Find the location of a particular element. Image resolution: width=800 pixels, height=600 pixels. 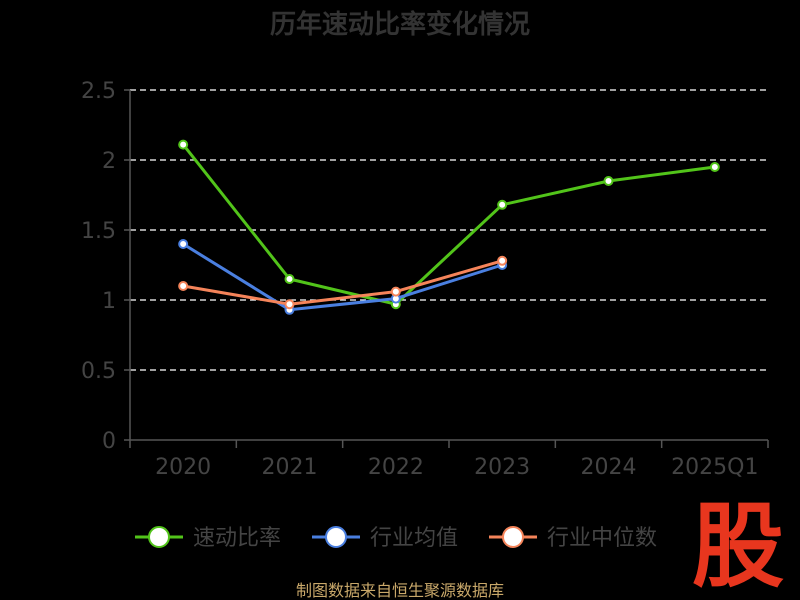

logo: 股 is located at coordinates (738, 546).